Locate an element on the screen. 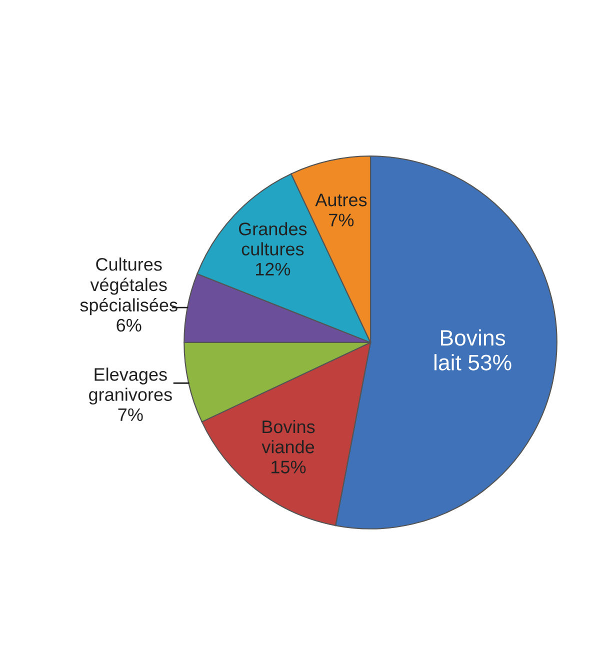 This screenshot has height=648, width=600. slice-label: Bovins lait 53% is located at coordinates (473, 349).